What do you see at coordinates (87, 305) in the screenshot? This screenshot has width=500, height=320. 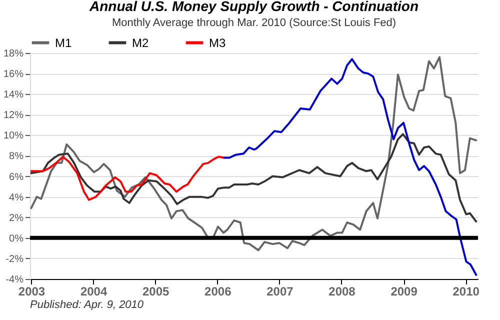 I see `text: Published: Apr. 9, 2010` at bounding box center [87, 305].